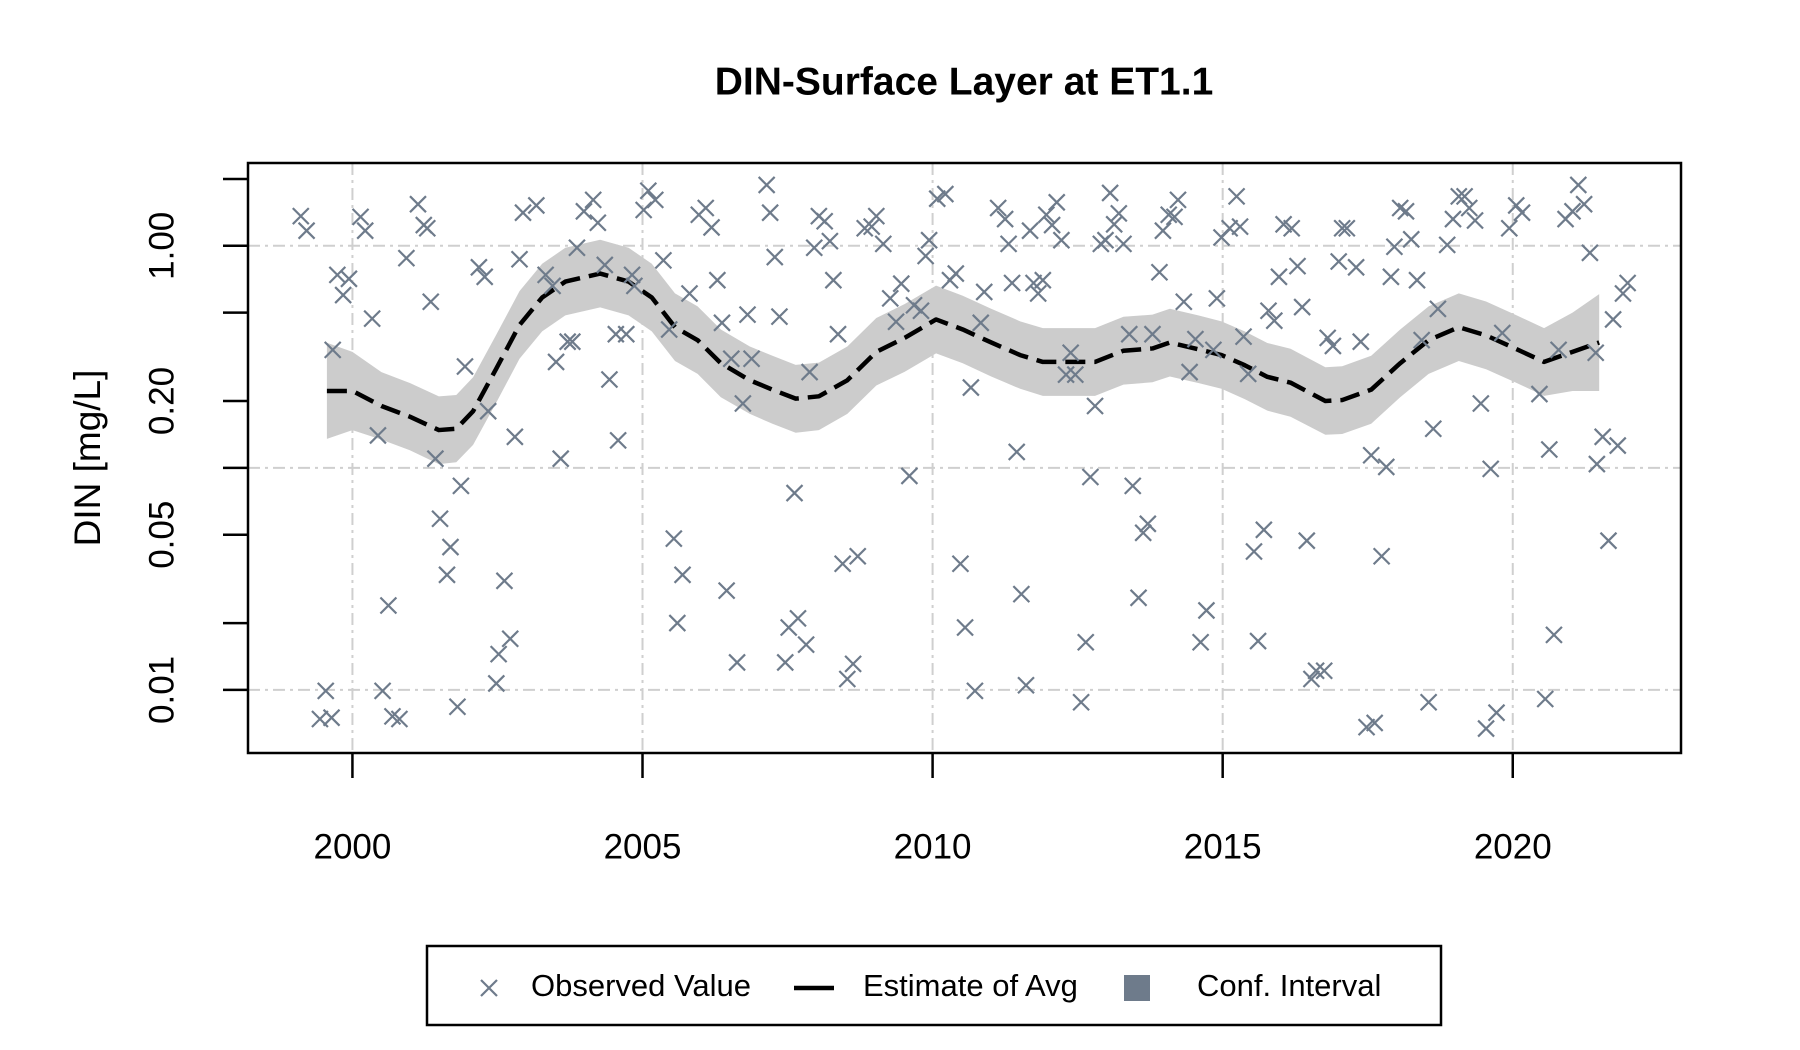 This screenshot has height=1050, width=1800. What do you see at coordinates (352, 846) in the screenshot?
I see `x-tick-label: 2000` at bounding box center [352, 846].